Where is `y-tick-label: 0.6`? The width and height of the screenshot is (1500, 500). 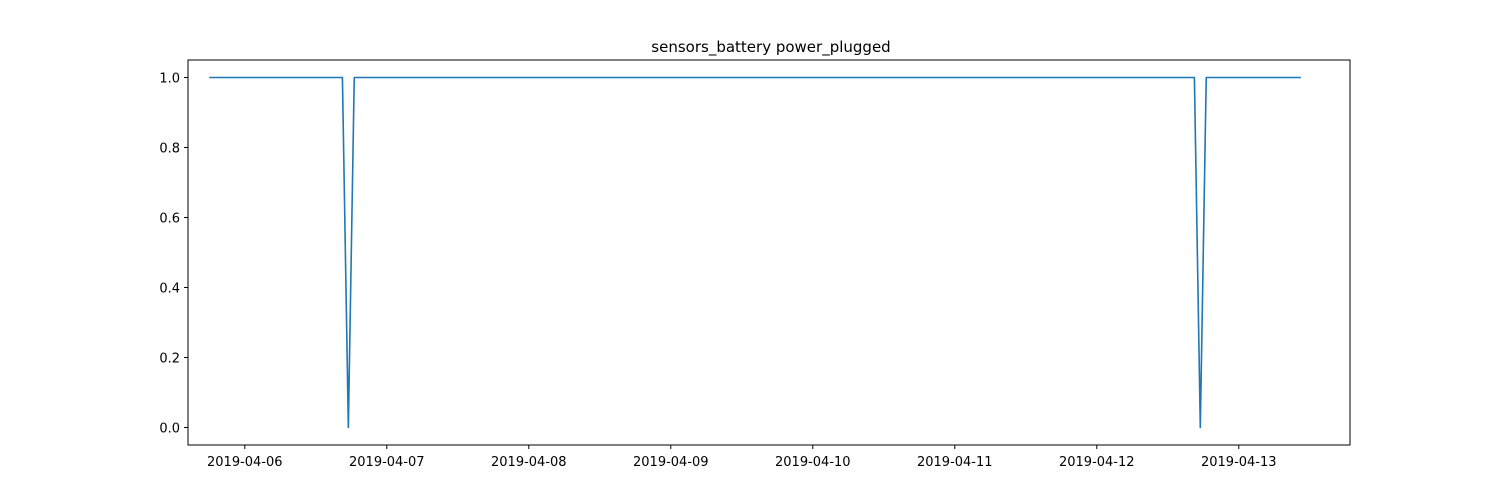 y-tick-label: 0.6 is located at coordinates (169, 219).